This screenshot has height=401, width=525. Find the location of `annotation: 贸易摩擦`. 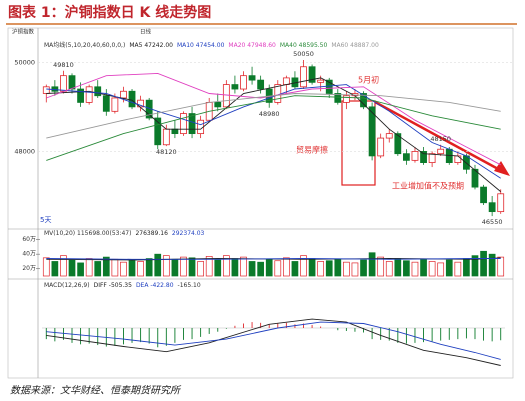

annotation: 贸易摩擦 is located at coordinates (312, 150).